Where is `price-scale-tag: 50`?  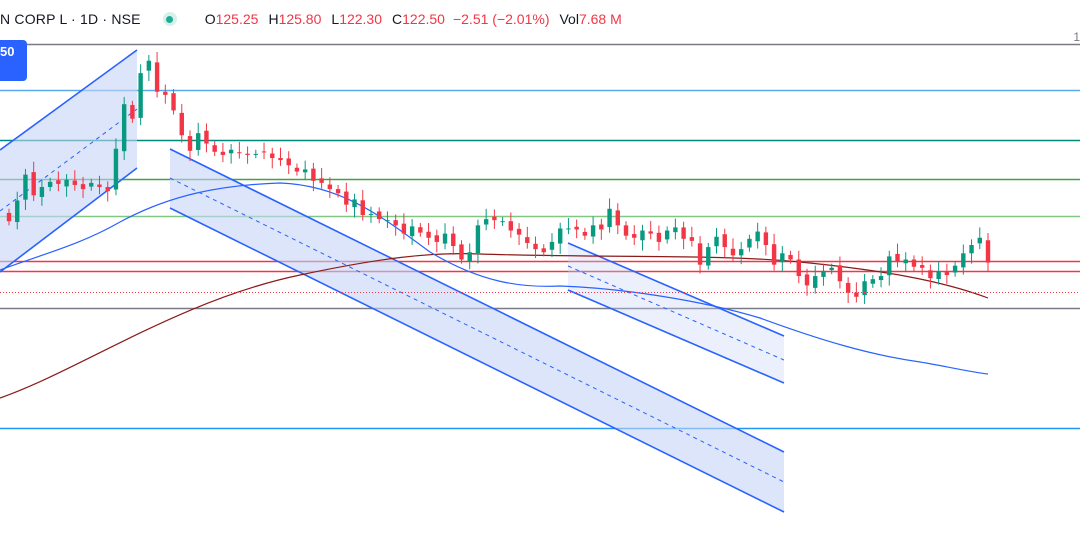 price-scale-tag: 50 is located at coordinates (13, 60).